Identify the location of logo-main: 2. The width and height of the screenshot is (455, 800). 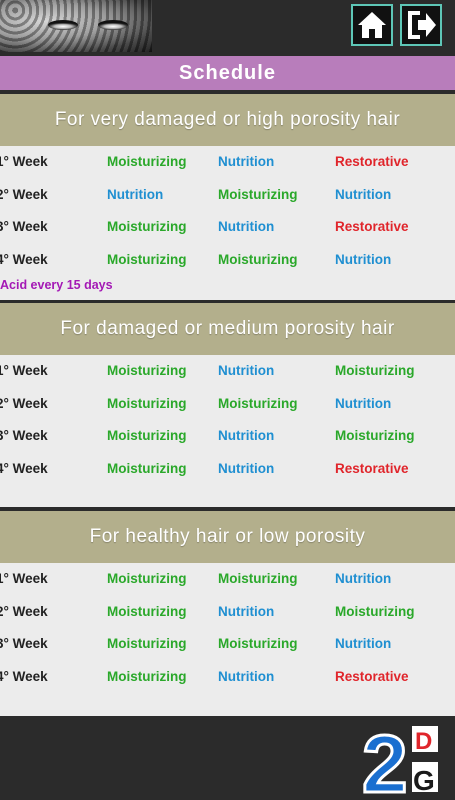
(385, 759).